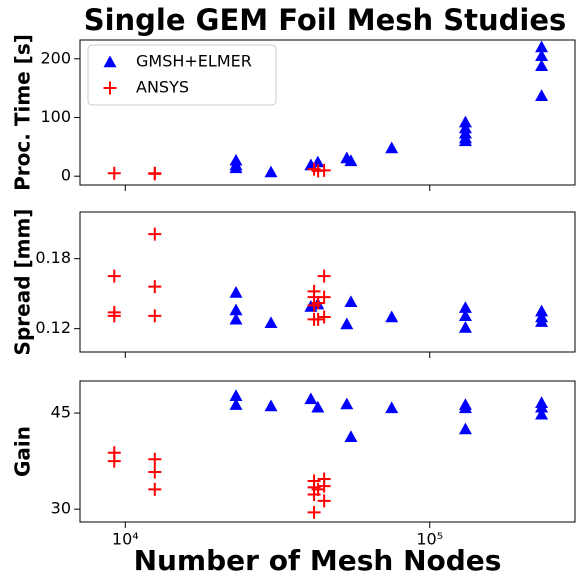 The height and width of the screenshot is (574, 576). I want to click on y-axis-label: Gain, so click(23, 451).